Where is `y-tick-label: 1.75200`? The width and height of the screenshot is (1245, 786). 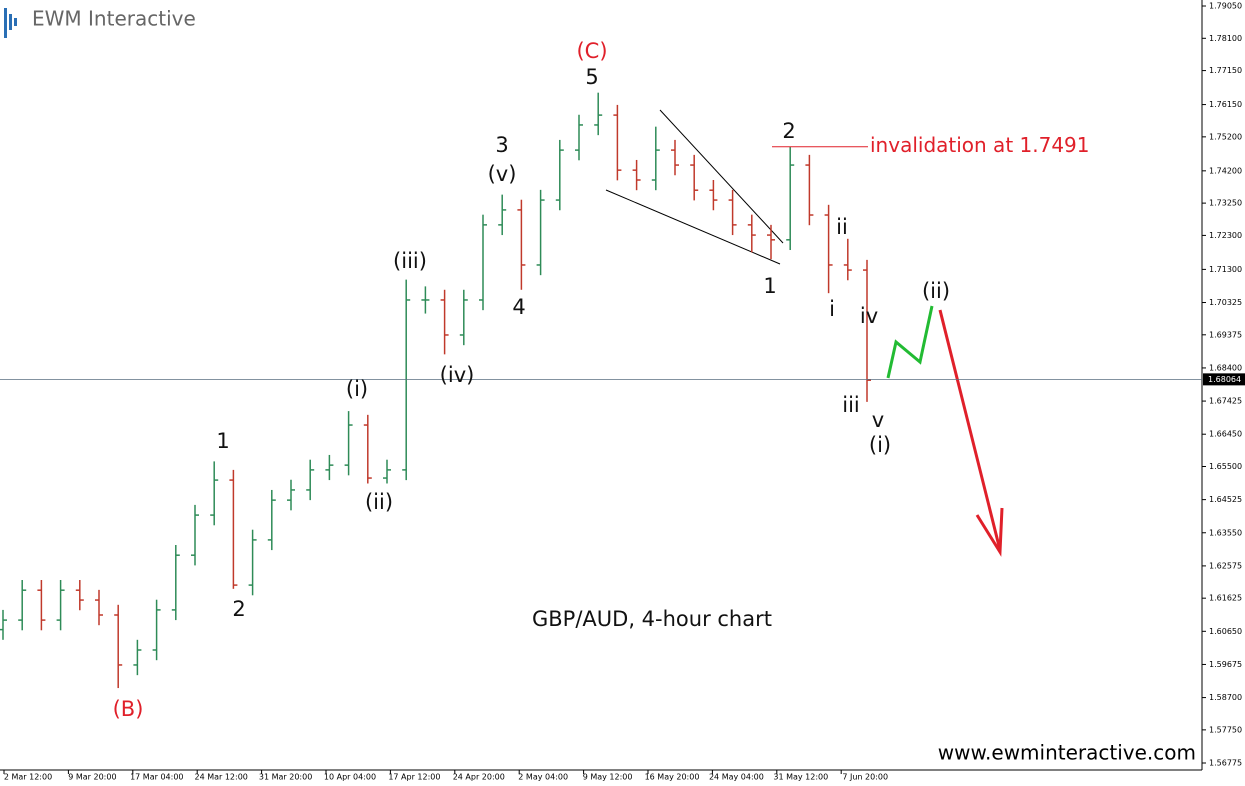
y-tick-label: 1.75200 is located at coordinates (1225, 136).